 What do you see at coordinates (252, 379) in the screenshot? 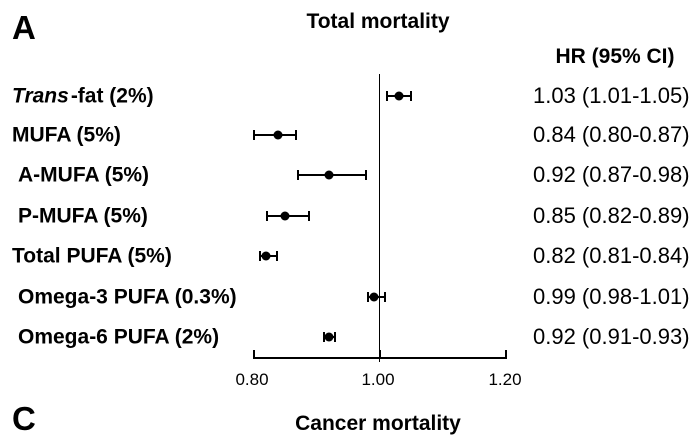
I see `x-tick-label-080: 0.80` at bounding box center [252, 379].